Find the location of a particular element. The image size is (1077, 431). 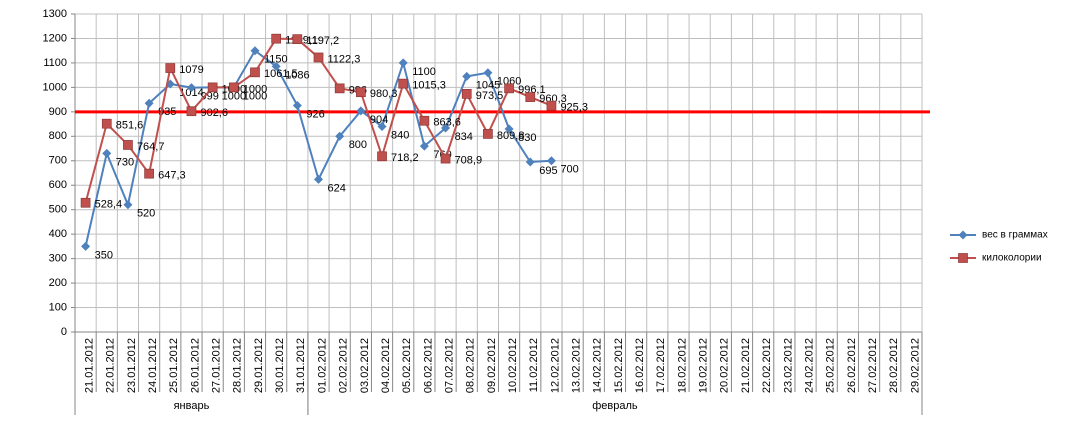

y-tick-label: 700 is located at coordinates (58, 161).